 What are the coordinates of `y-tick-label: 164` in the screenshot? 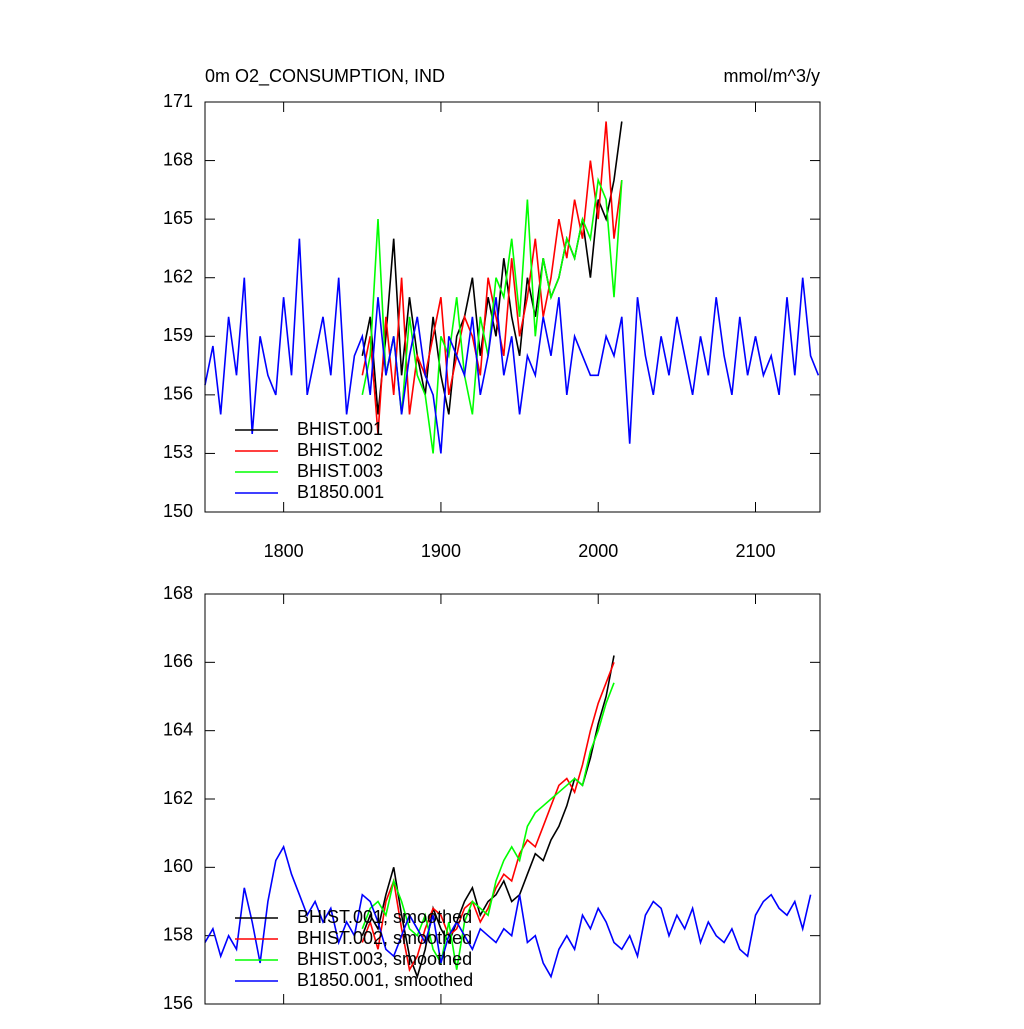 It's located at (178, 729).